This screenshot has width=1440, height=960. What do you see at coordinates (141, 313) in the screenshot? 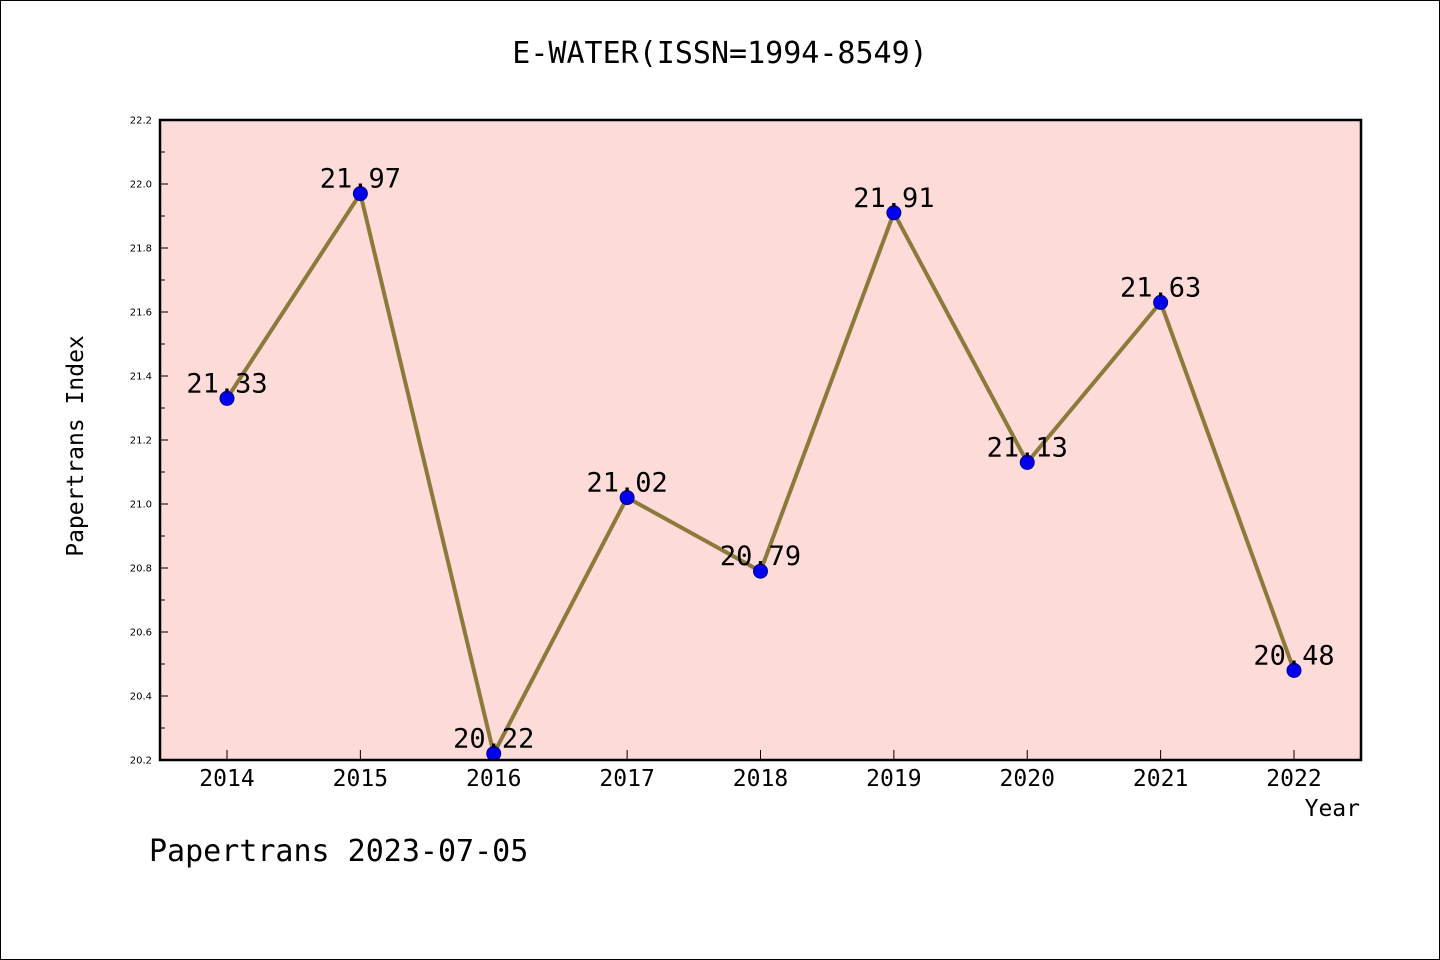
I see `y-tick-label: 21.6` at bounding box center [141, 313].